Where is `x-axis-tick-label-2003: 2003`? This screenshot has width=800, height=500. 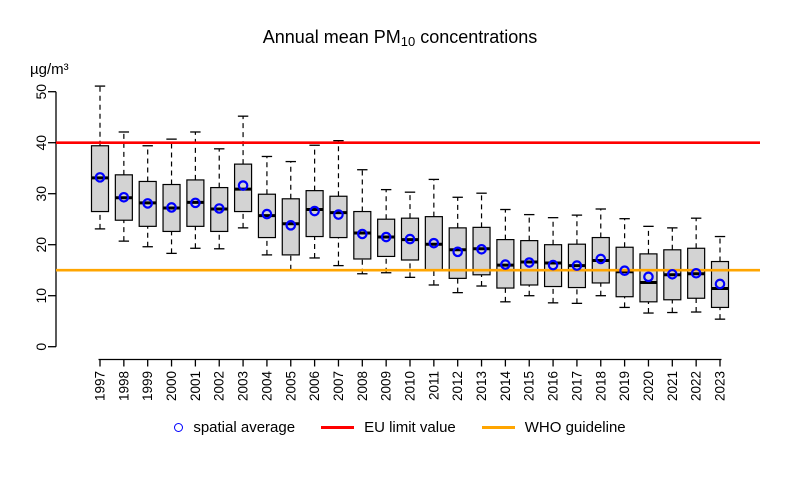
x-axis-tick-label-2003: 2003 is located at coordinates (243, 386).